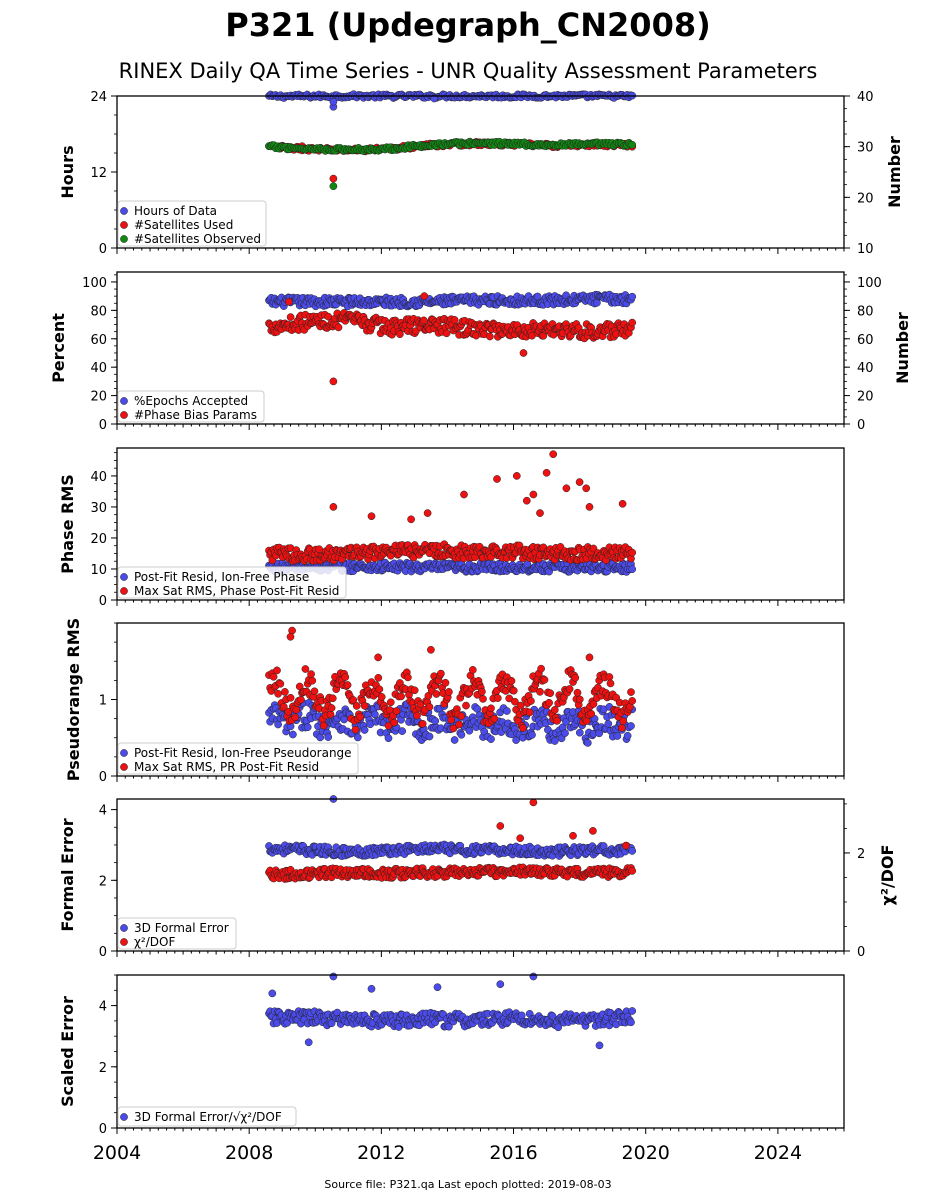 The height and width of the screenshot is (1200, 937). What do you see at coordinates (117, 1153) in the screenshot?
I see `x-tick-label: 2004` at bounding box center [117, 1153].